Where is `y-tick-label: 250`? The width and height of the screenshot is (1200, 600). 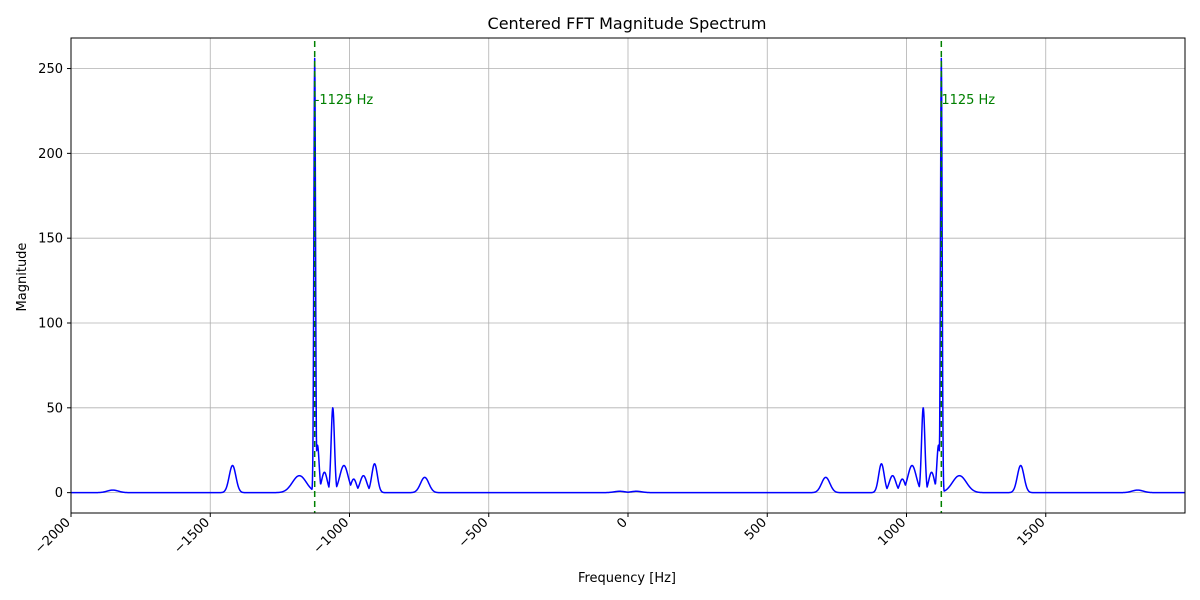
y-tick-label: 250 is located at coordinates (50, 69).